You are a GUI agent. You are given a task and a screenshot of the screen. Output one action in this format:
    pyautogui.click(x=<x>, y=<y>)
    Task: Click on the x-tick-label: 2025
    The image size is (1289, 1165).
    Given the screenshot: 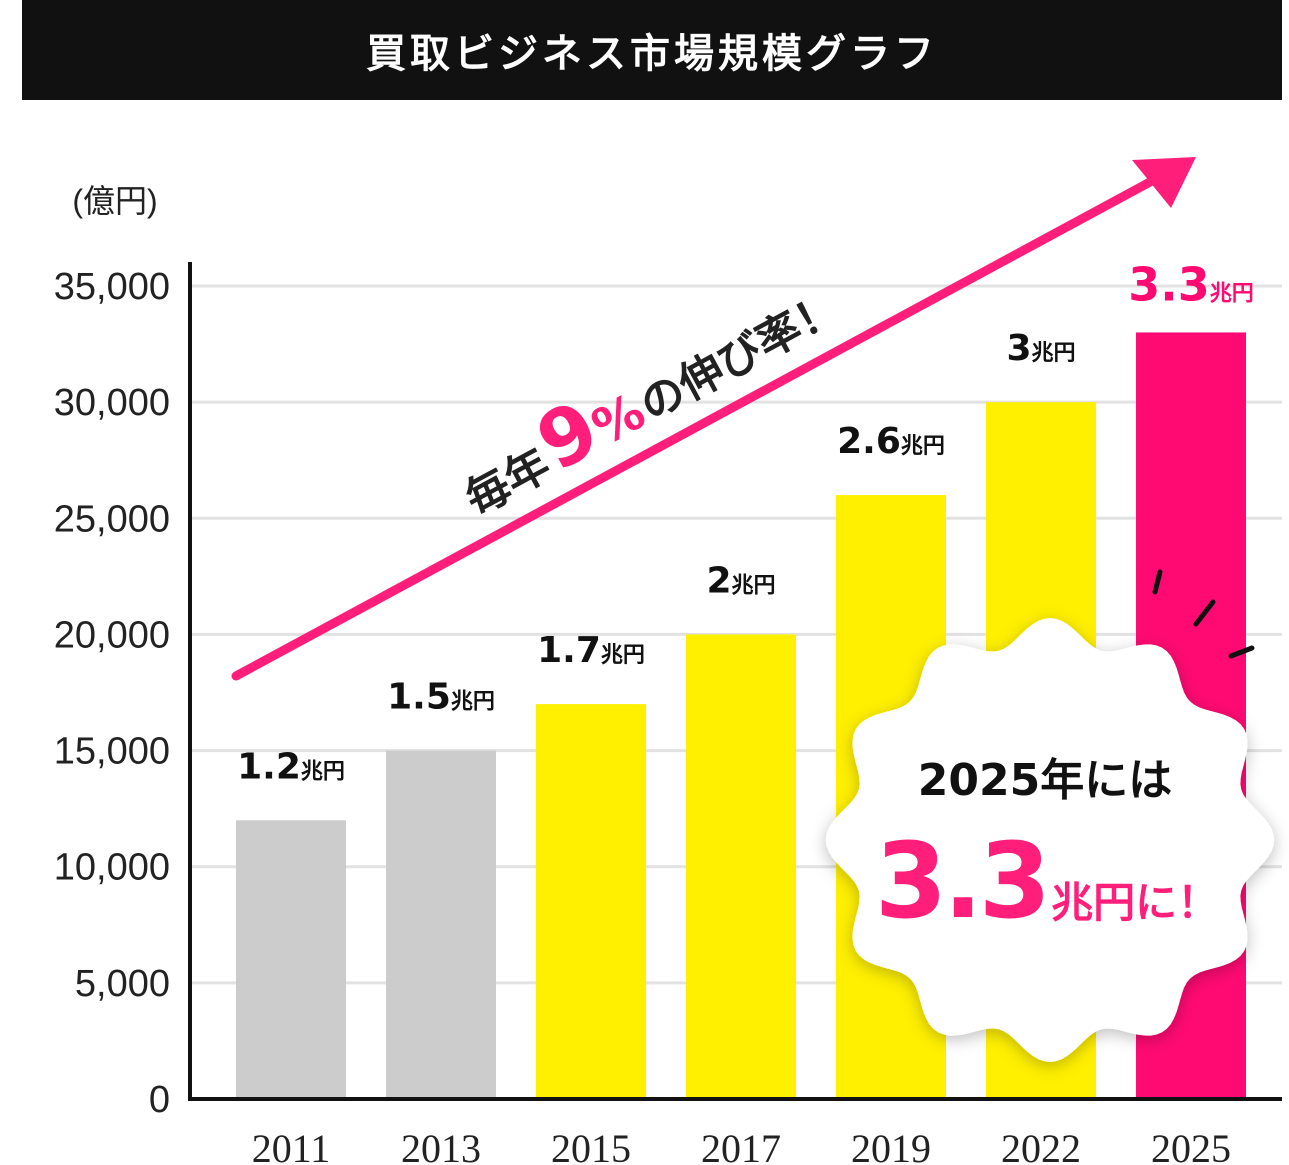 What is the action you would take?
    pyautogui.click(x=1191, y=1145)
    